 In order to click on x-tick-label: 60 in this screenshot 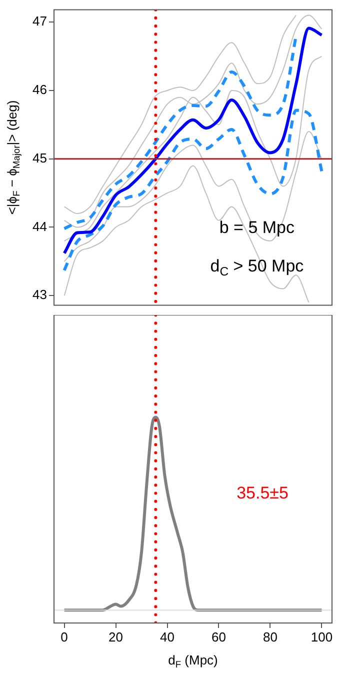, I will do `click(219, 636)`.